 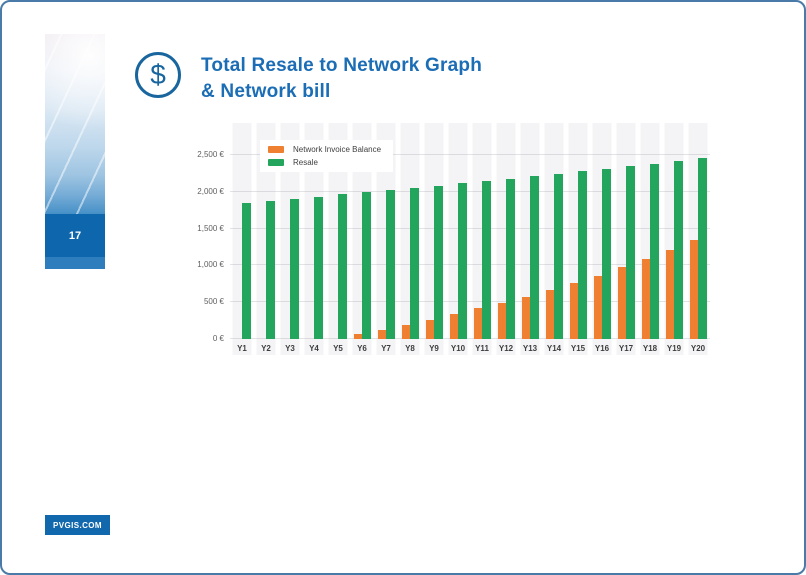 What do you see at coordinates (218, 338) in the screenshot?
I see `y-axis-label: 0 €` at bounding box center [218, 338].